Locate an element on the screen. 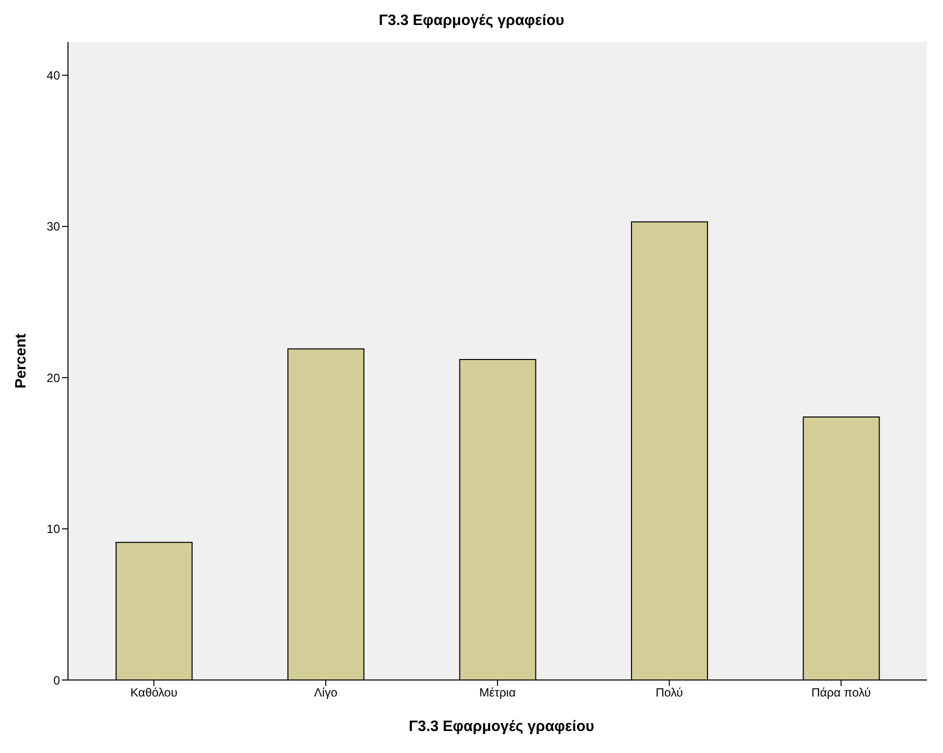 Image resolution: width=943 pixels, height=753 pixels. x-tick-label: Λίγο is located at coordinates (326, 693).